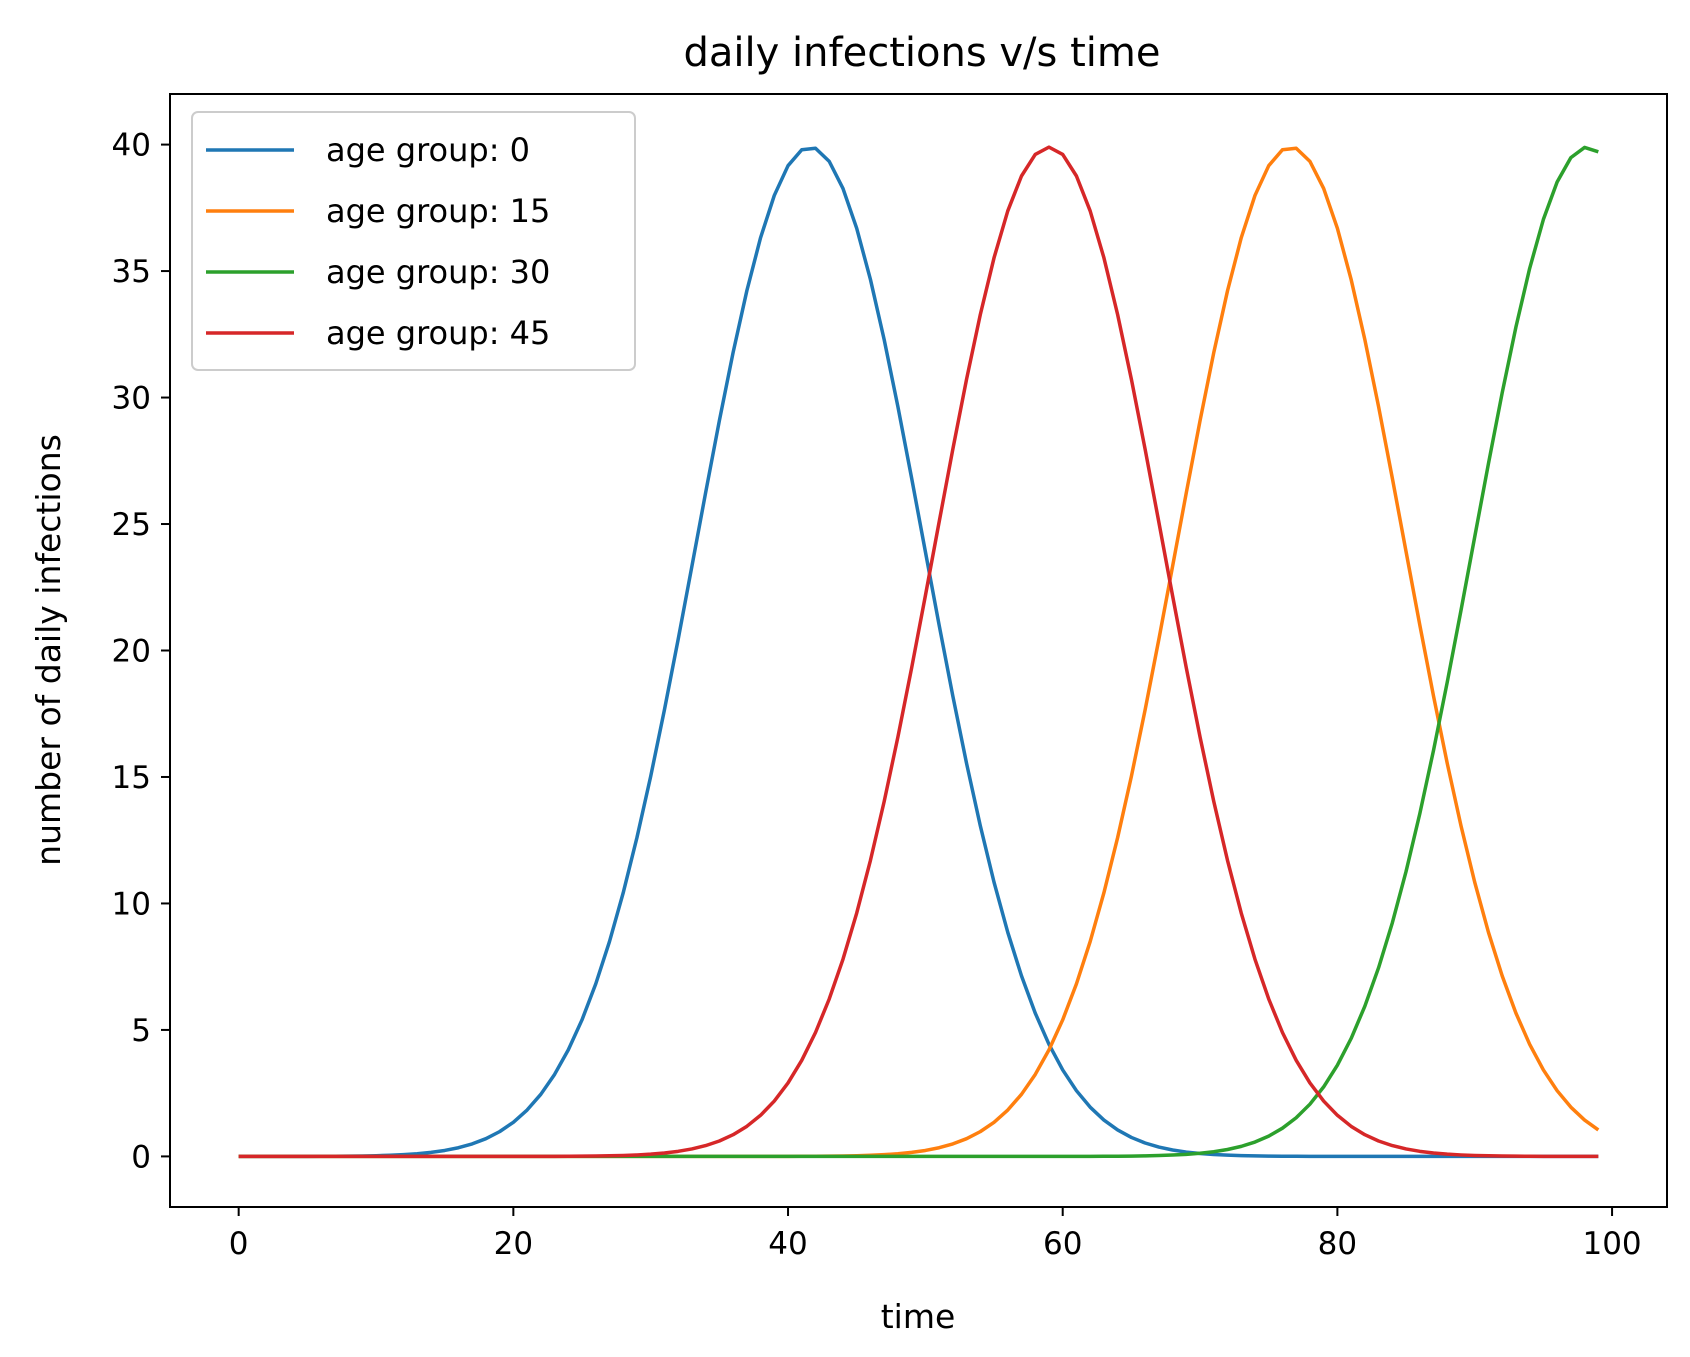 Image resolution: width=1690 pixels, height=1357 pixels. I want to click on y-tick-label: 15, so click(131, 778).